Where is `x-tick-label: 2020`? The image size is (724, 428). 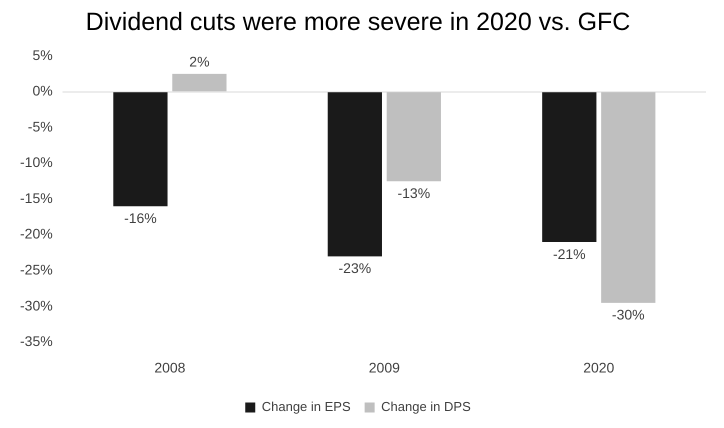
x-tick-label: 2020 is located at coordinates (599, 367).